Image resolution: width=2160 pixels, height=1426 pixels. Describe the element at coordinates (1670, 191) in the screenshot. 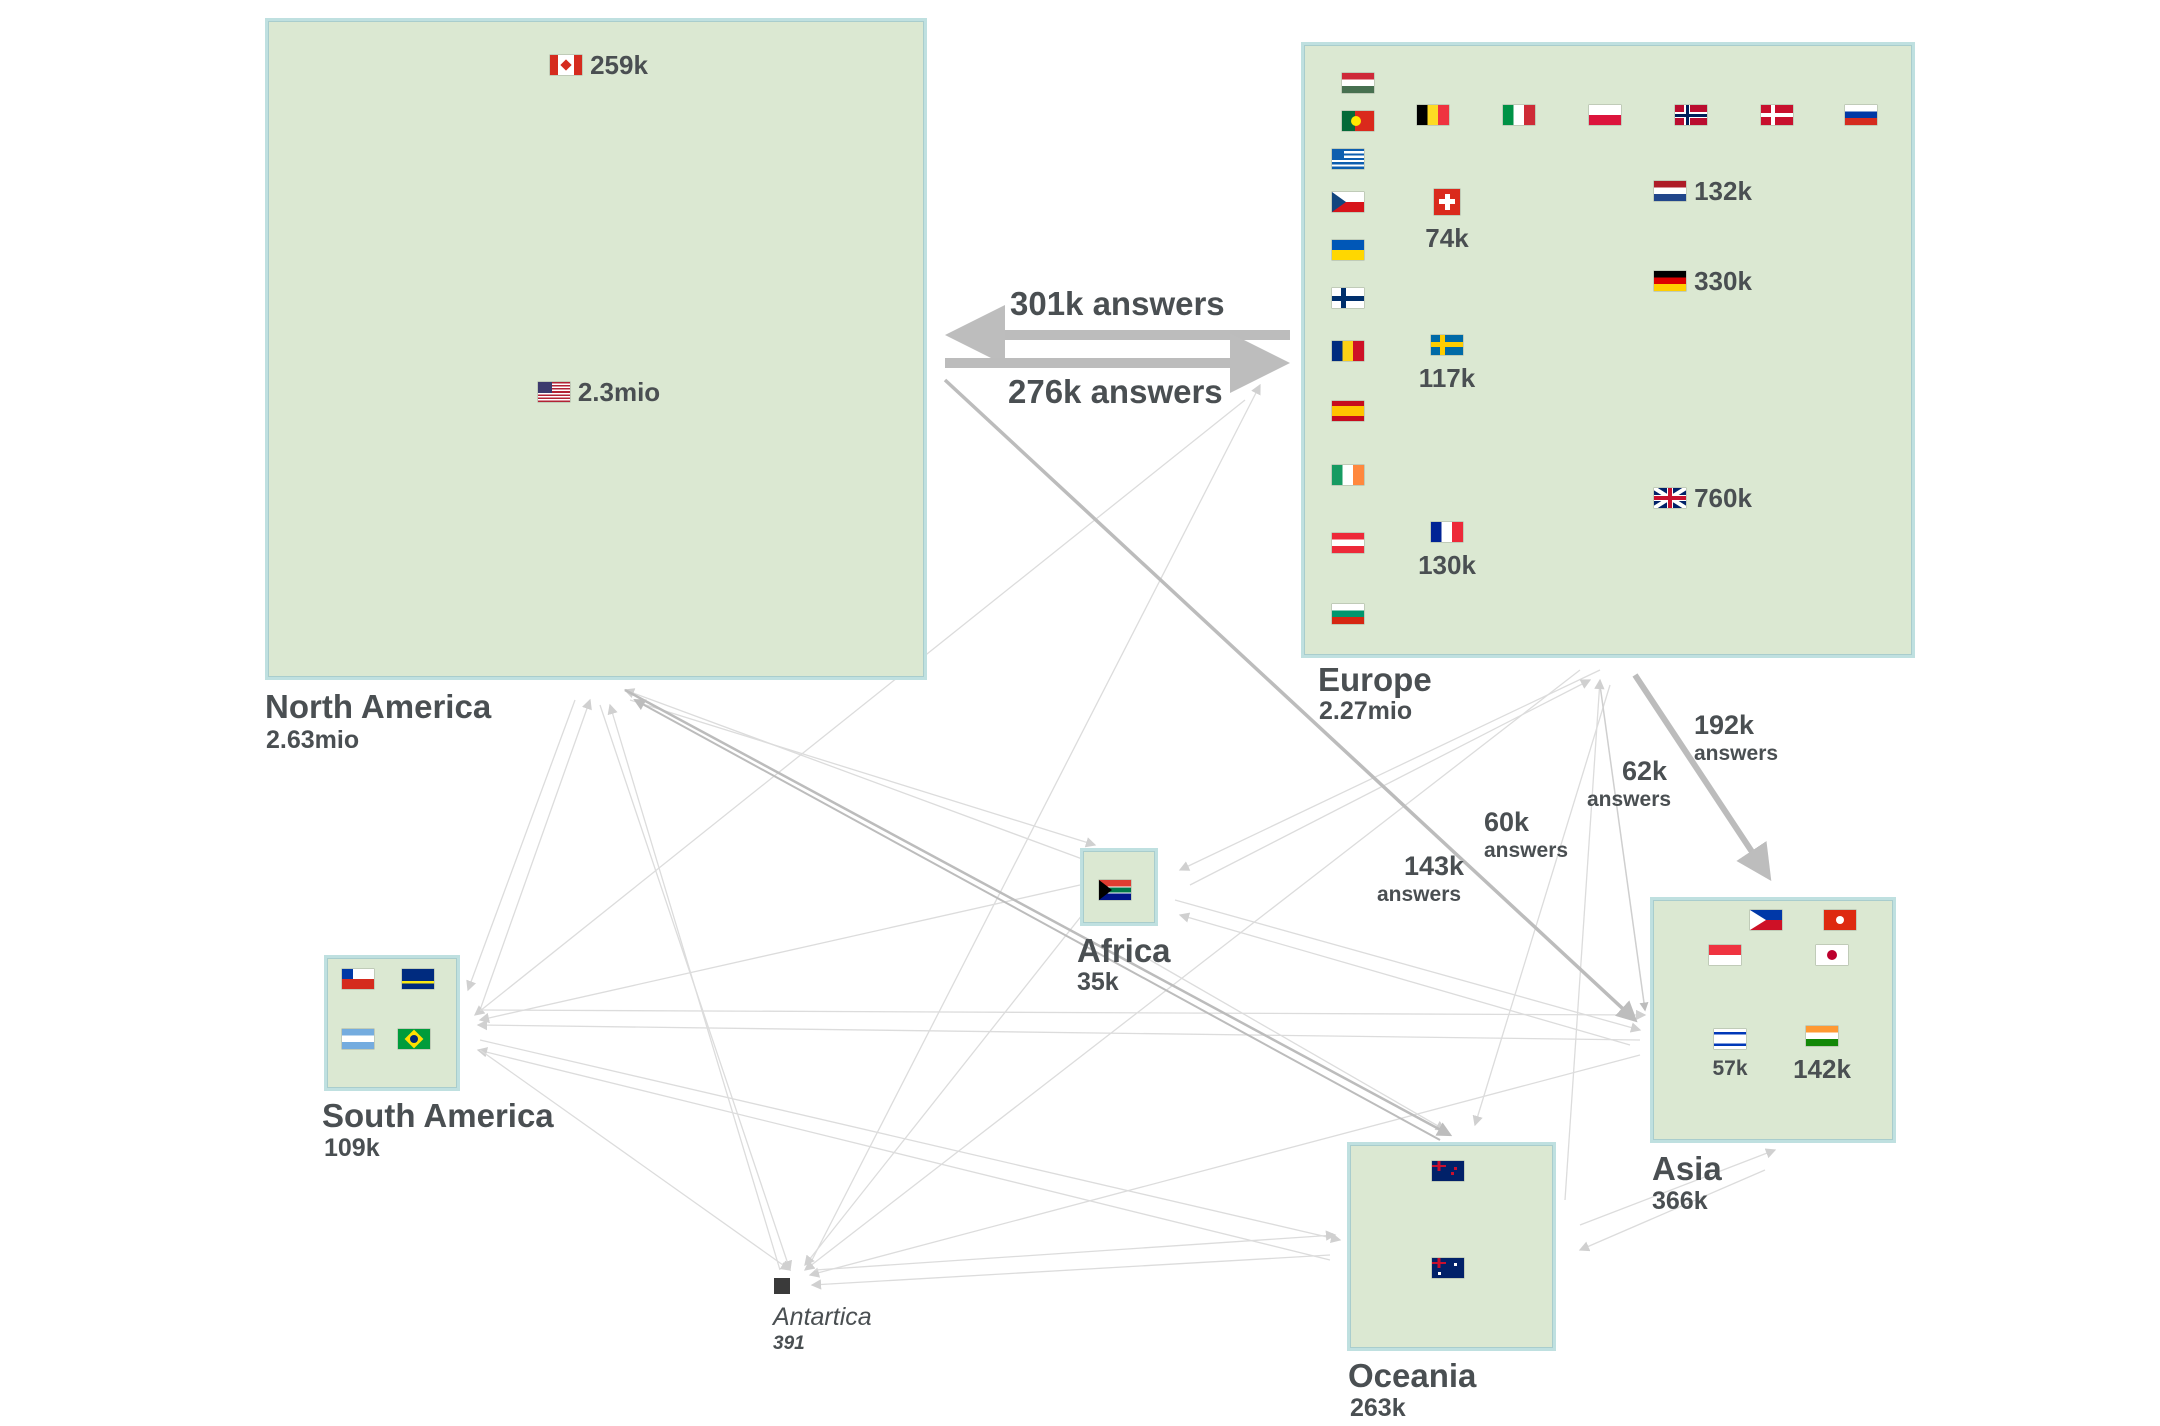

I see `flag-nl-icon` at that location.